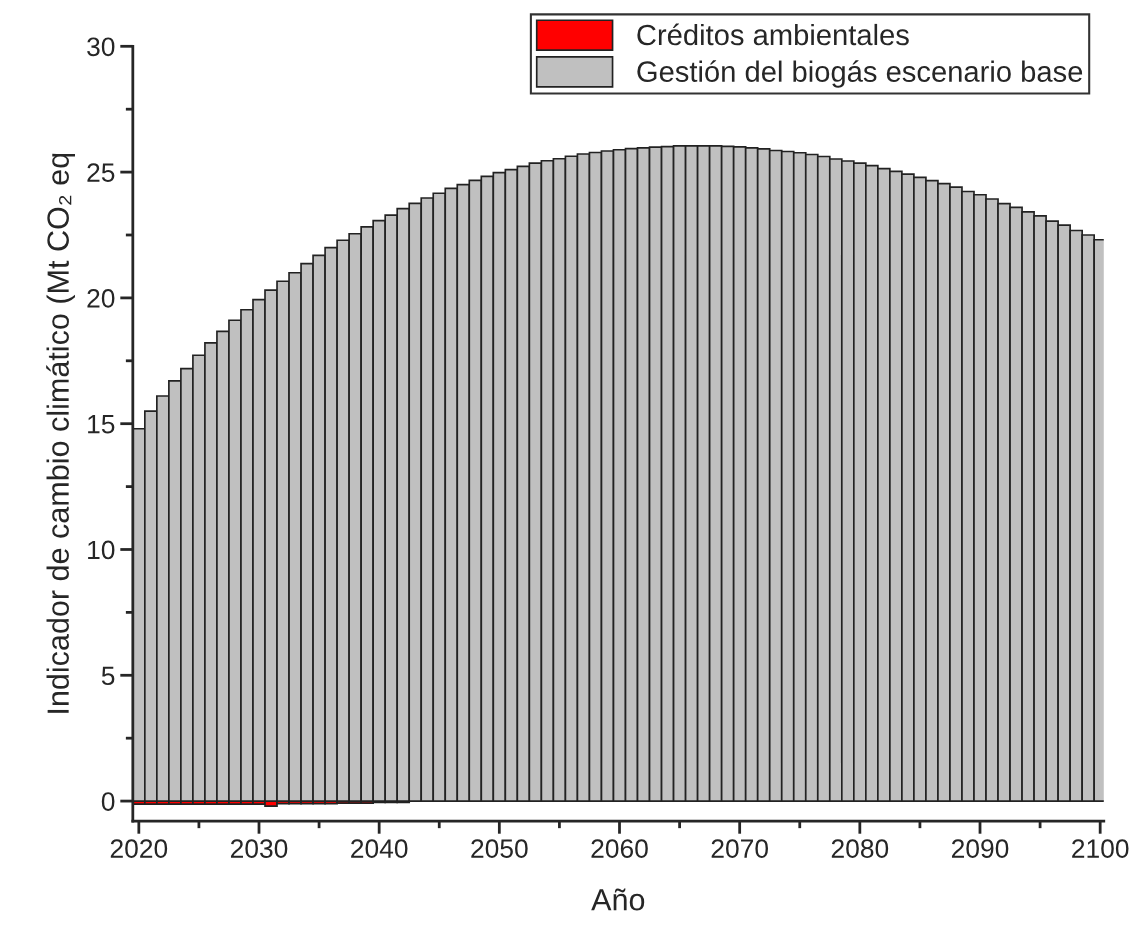 This screenshot has width=1145, height=945. I want to click on y-tick-label: 15, so click(101, 424).